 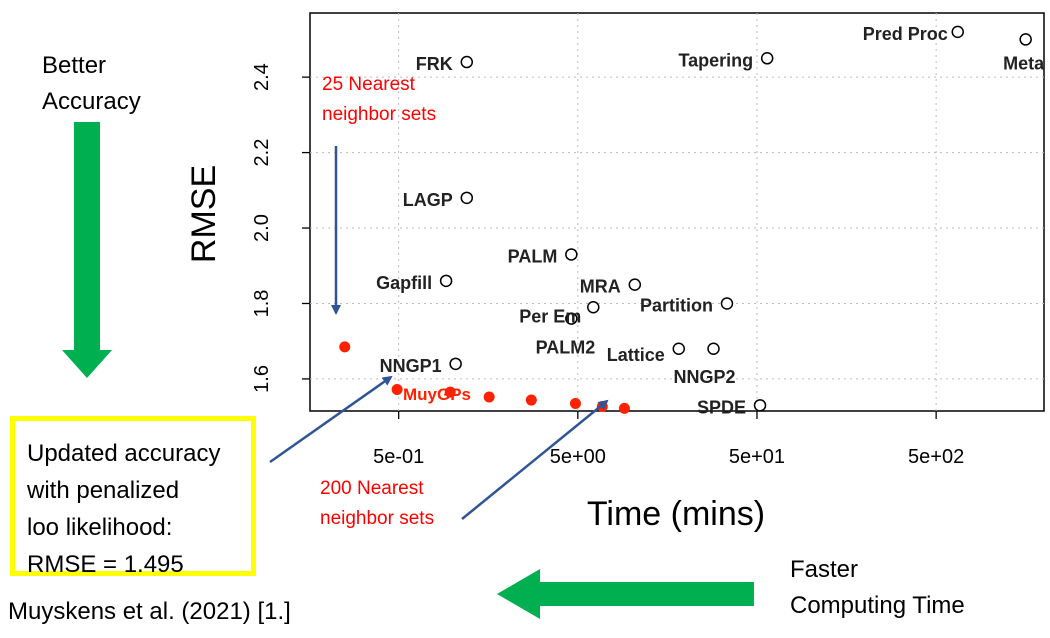 What do you see at coordinates (369, 84) in the screenshot?
I see `annotation-25-nn-line1: 25 Nearest` at bounding box center [369, 84].